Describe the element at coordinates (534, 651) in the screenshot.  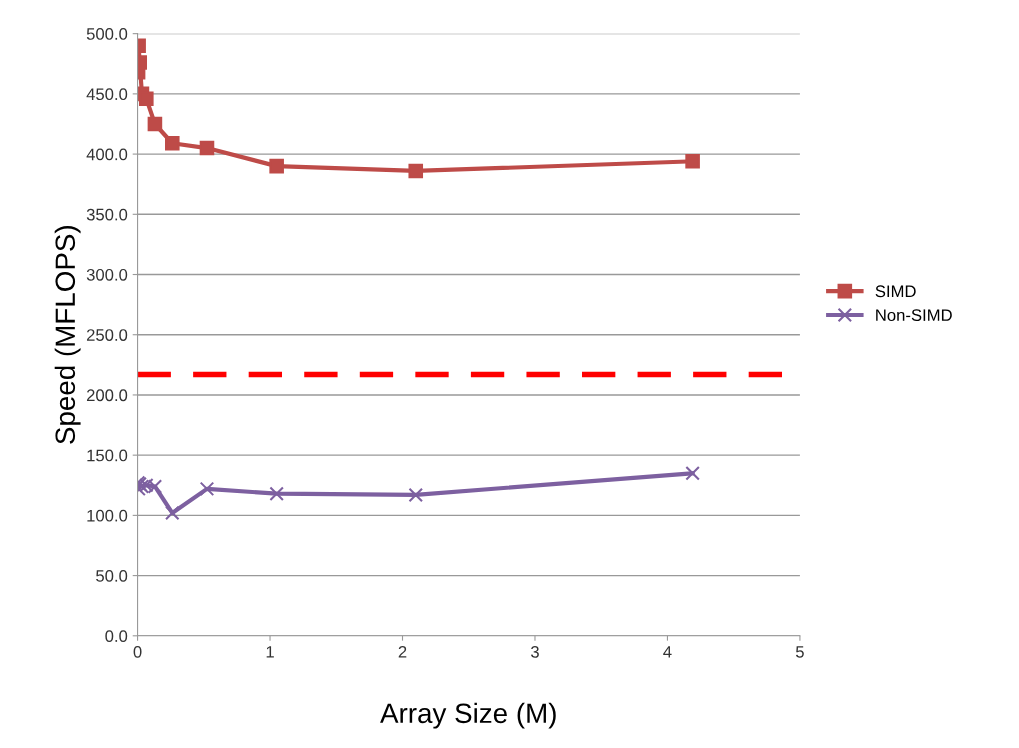
I see `x-tick-label: 3` at that location.